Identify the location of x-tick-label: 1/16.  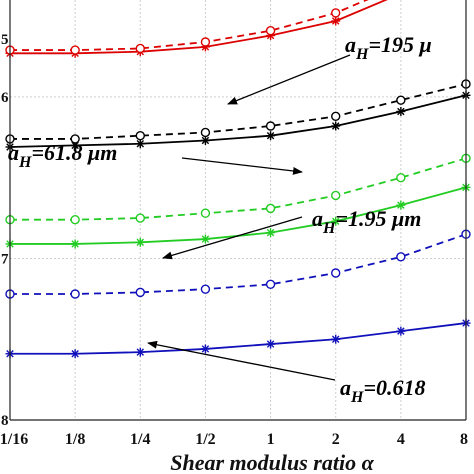
(14, 439).